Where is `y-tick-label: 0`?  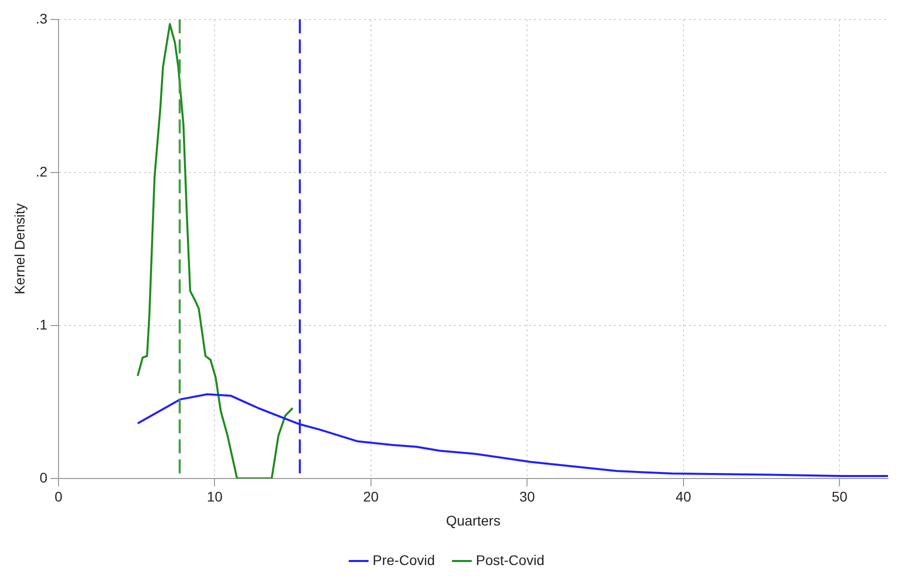
y-tick-label: 0 is located at coordinates (44, 477).